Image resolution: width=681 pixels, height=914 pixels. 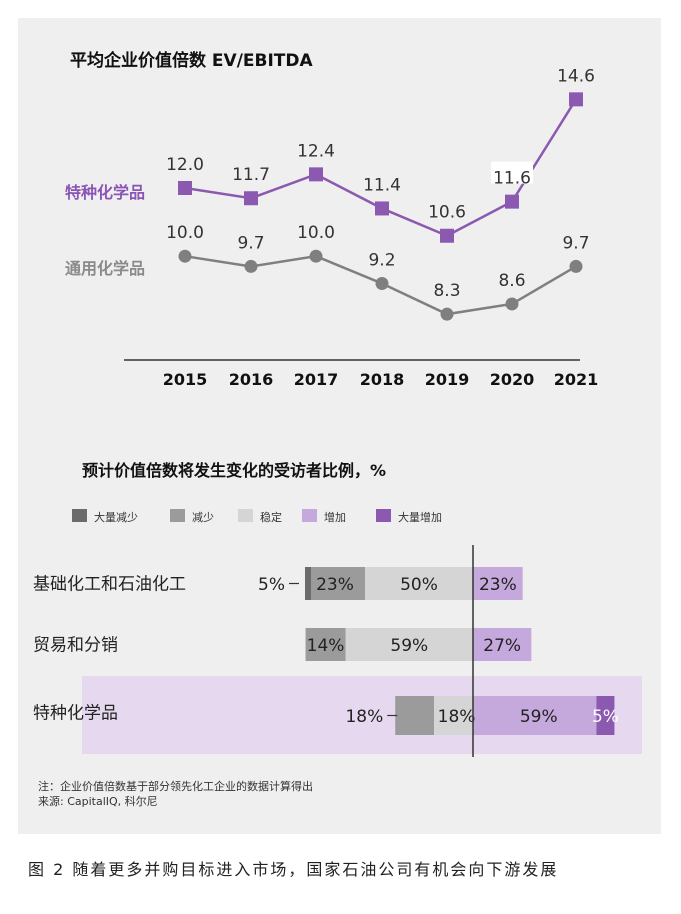 I want to click on source-line: 来源: CapitalIQ, 科尔尼, so click(x=98, y=801).